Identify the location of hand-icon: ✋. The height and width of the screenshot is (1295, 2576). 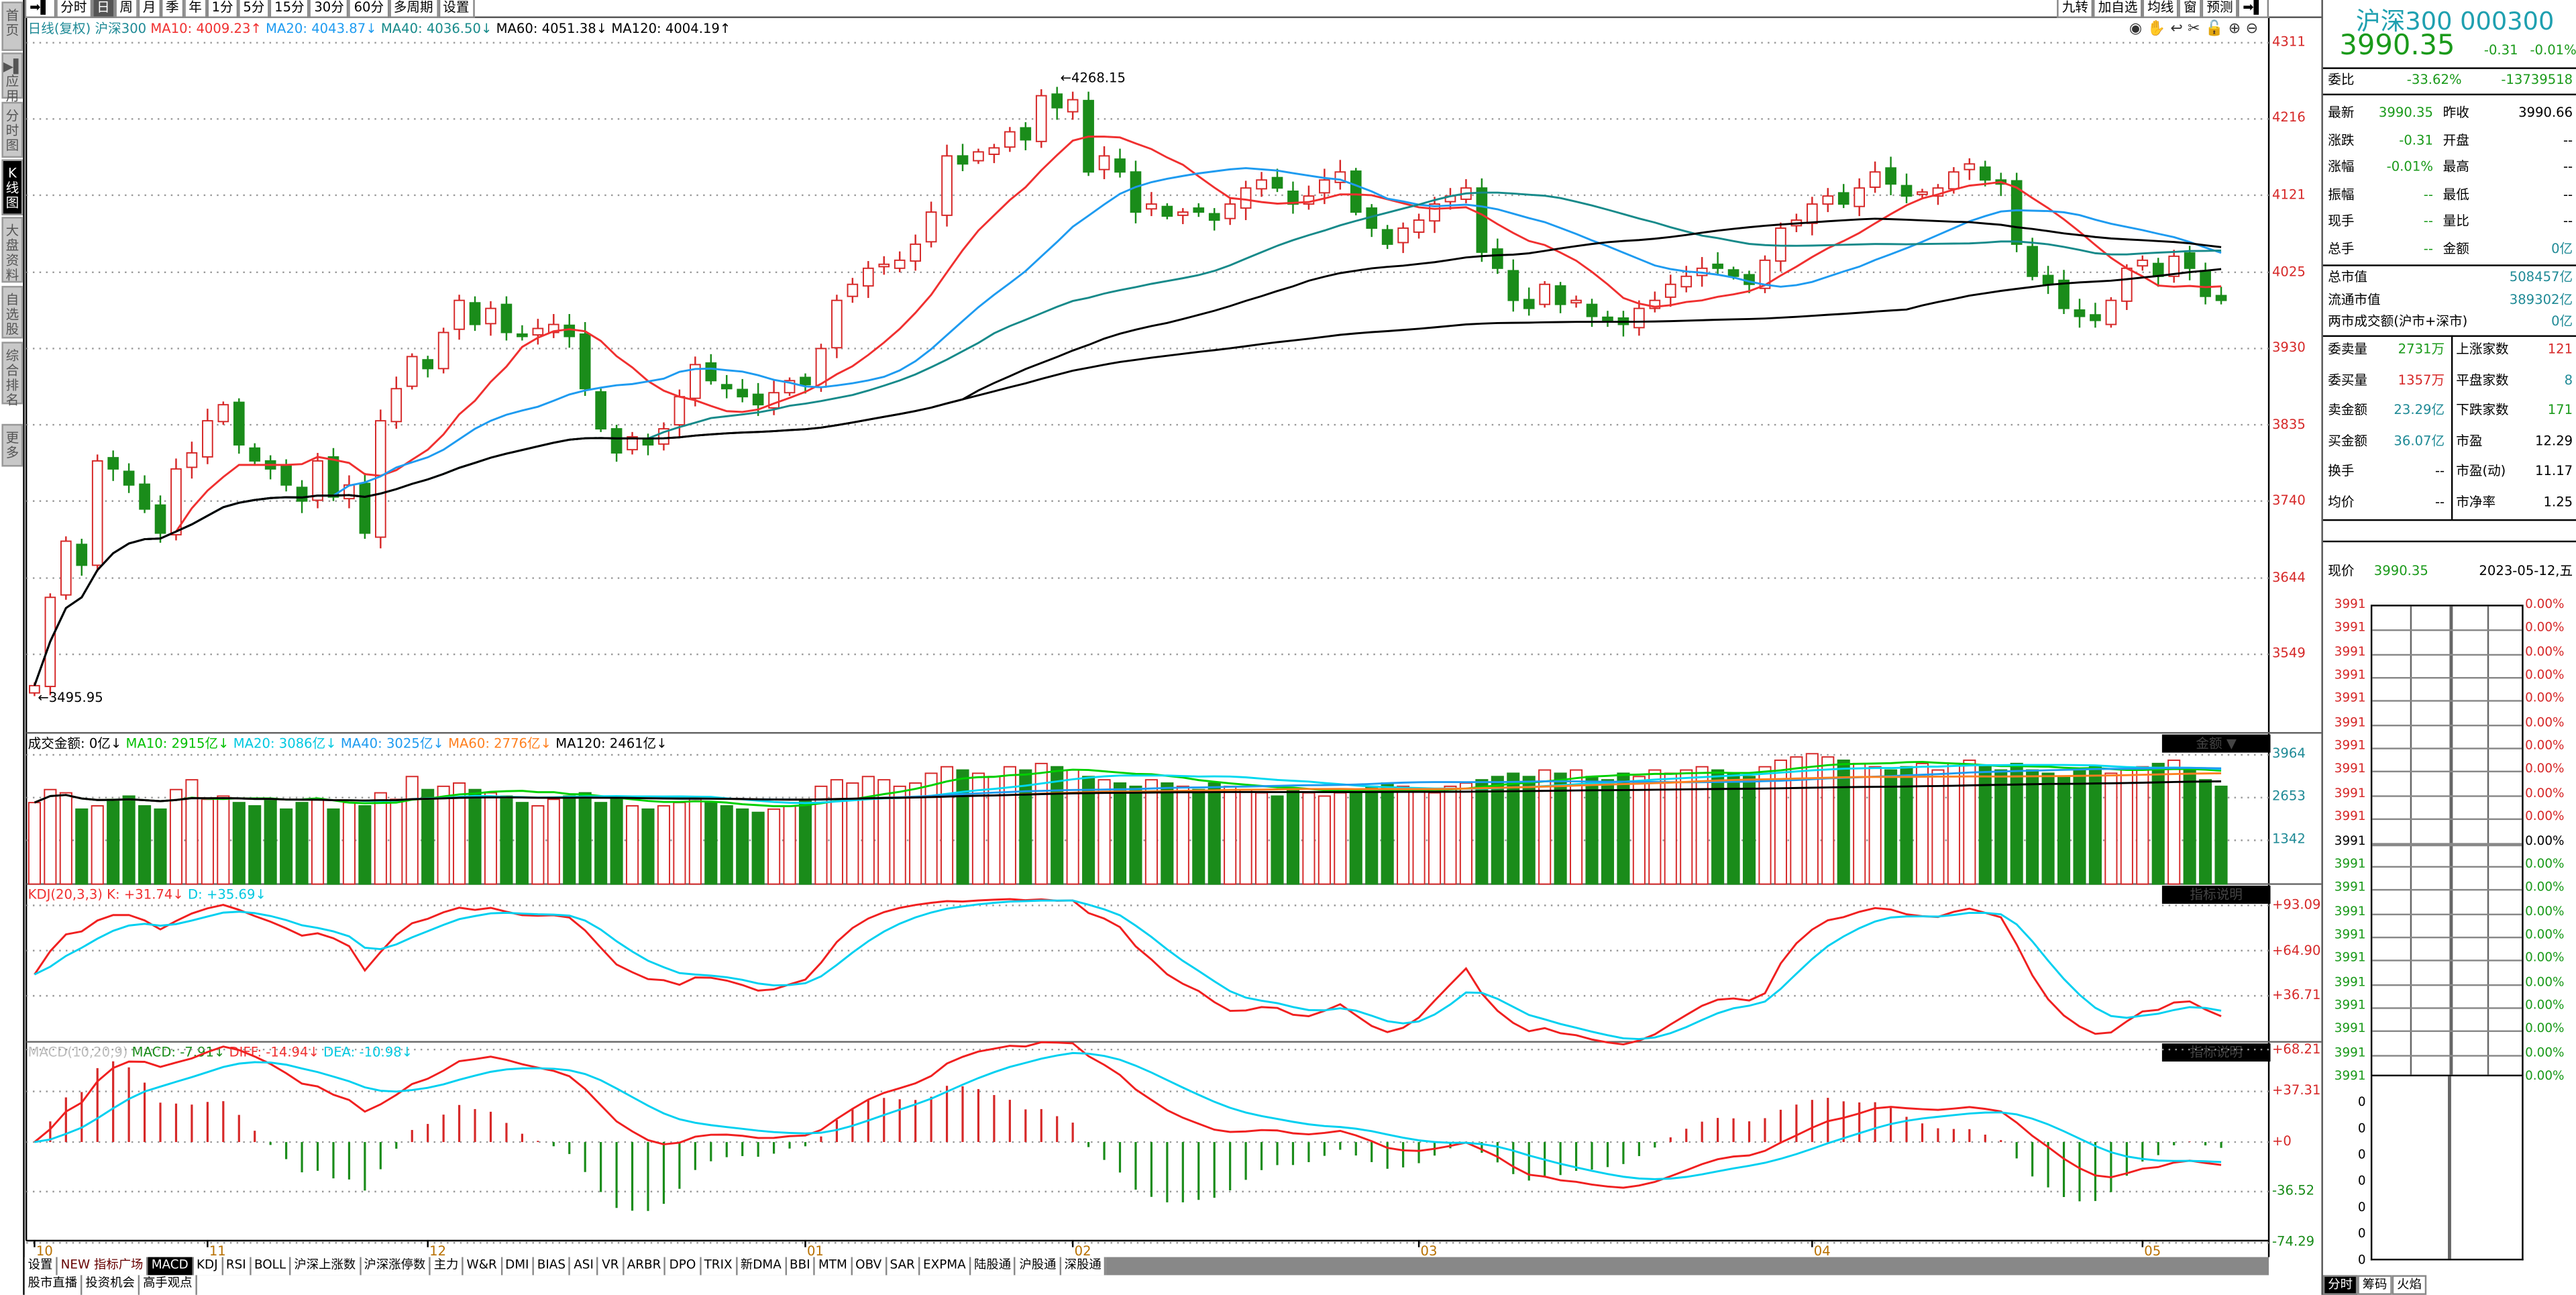
(2159, 29).